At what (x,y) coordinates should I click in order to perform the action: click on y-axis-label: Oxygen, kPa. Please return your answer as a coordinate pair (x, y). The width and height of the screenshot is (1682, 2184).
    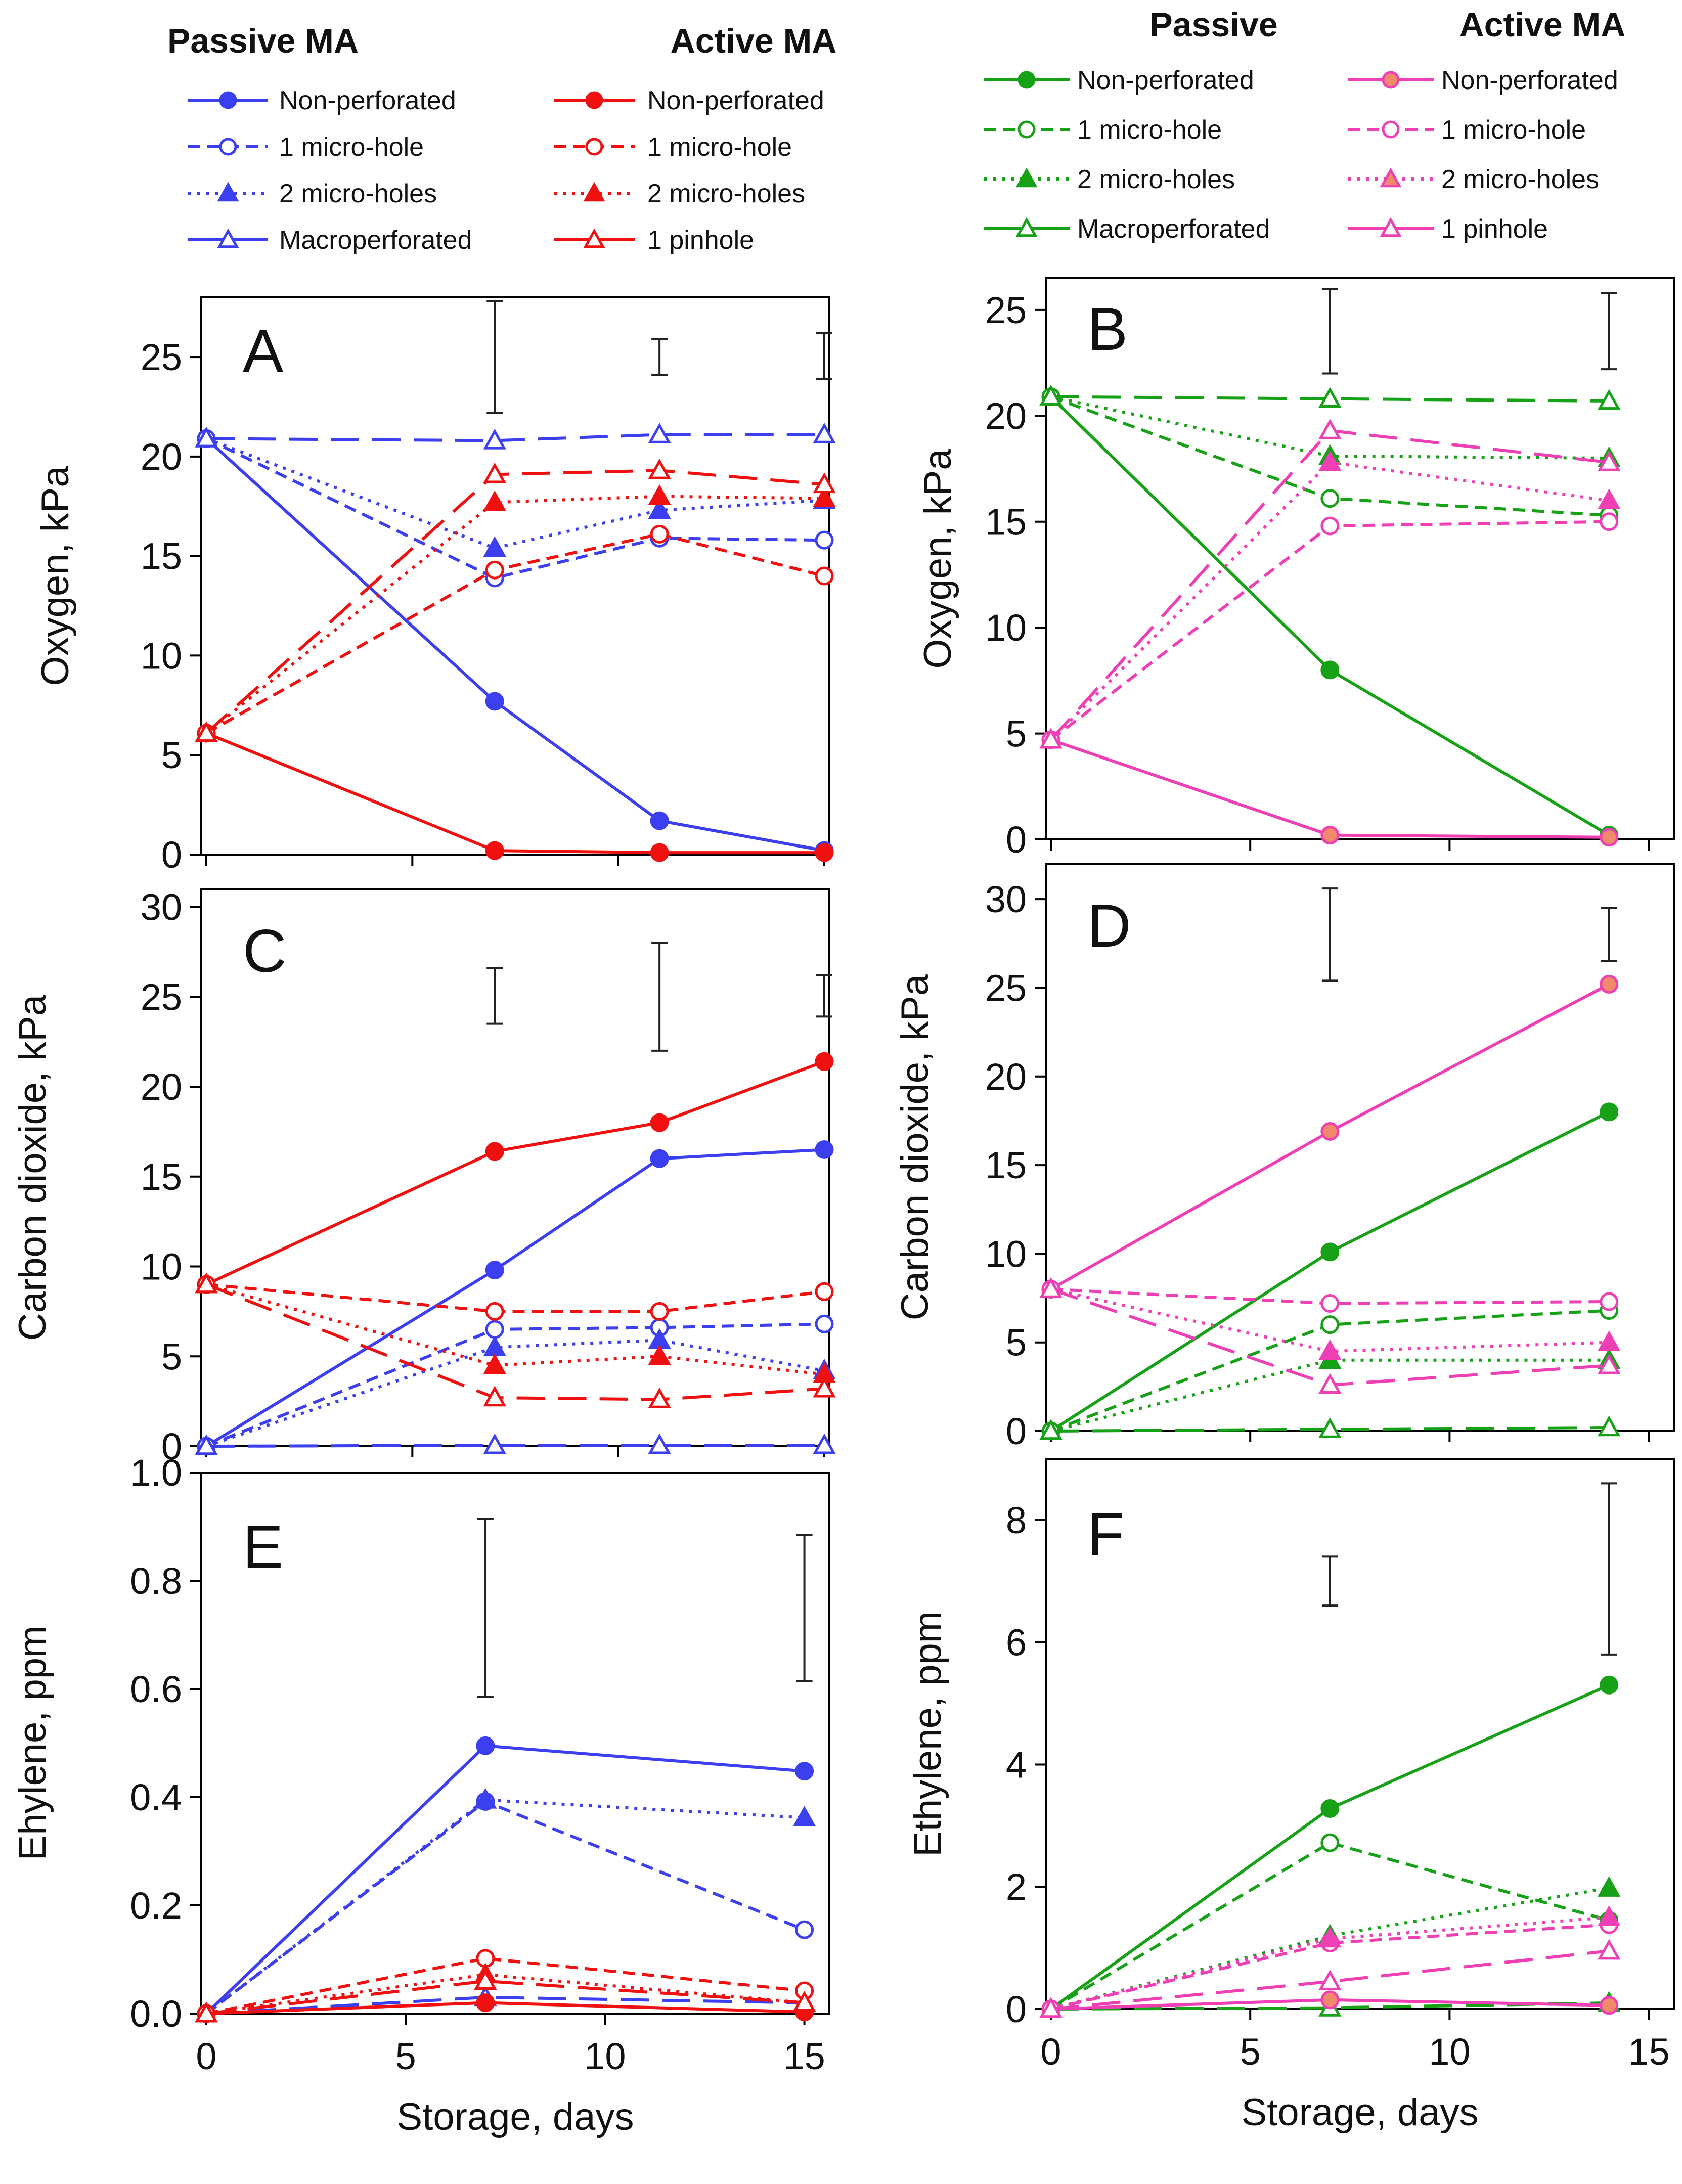
    Looking at the image, I should click on (55, 576).